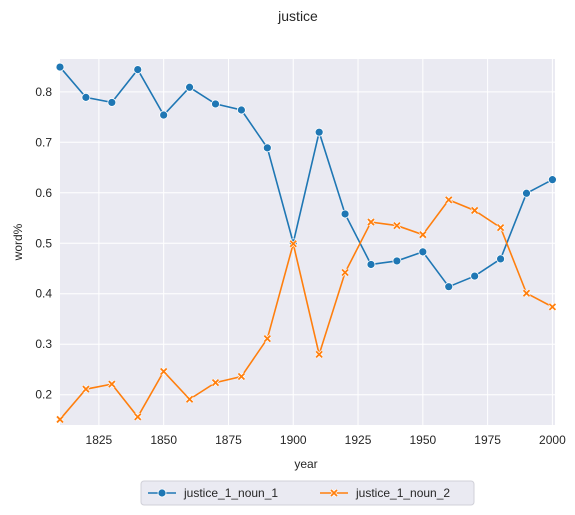 Image resolution: width=575 pixels, height=515 pixels. What do you see at coordinates (326, 440) in the screenshot?
I see `x-axis-ticks: 1825 1850 1875 1900 1925 1950 1975 2000` at bounding box center [326, 440].